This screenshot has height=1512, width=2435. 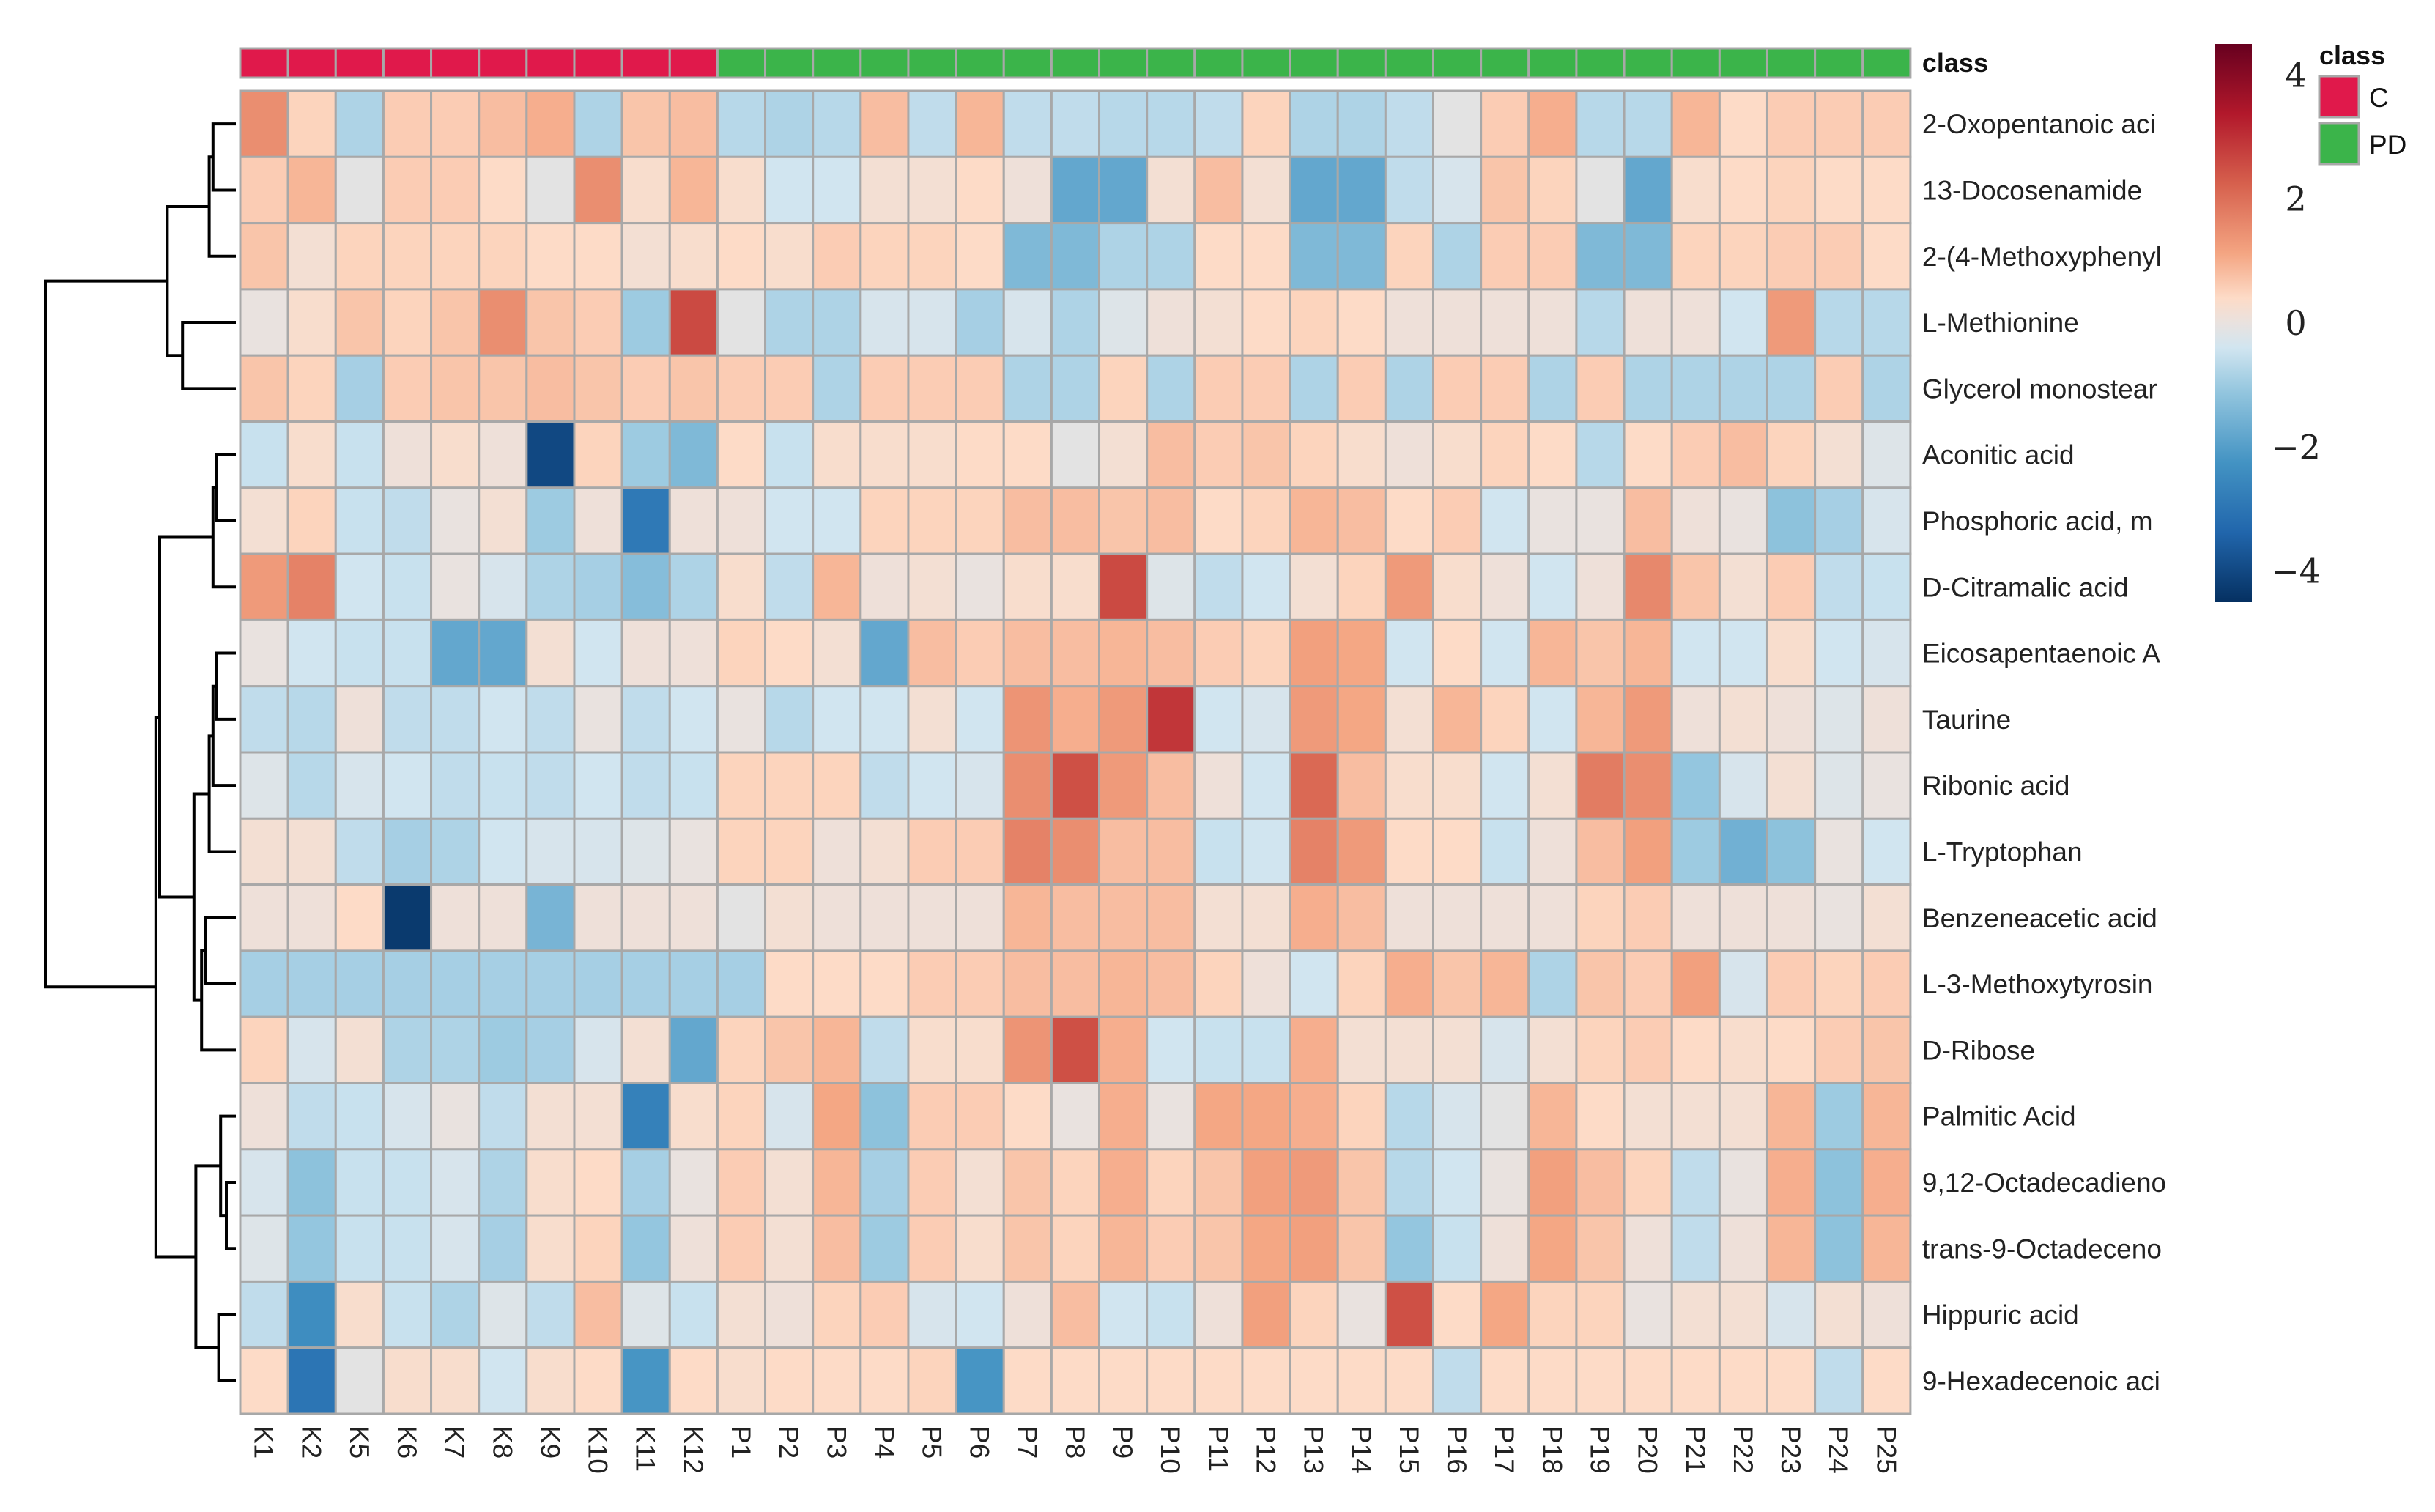 I want to click on class-cell-K8, so click(x=503, y=63).